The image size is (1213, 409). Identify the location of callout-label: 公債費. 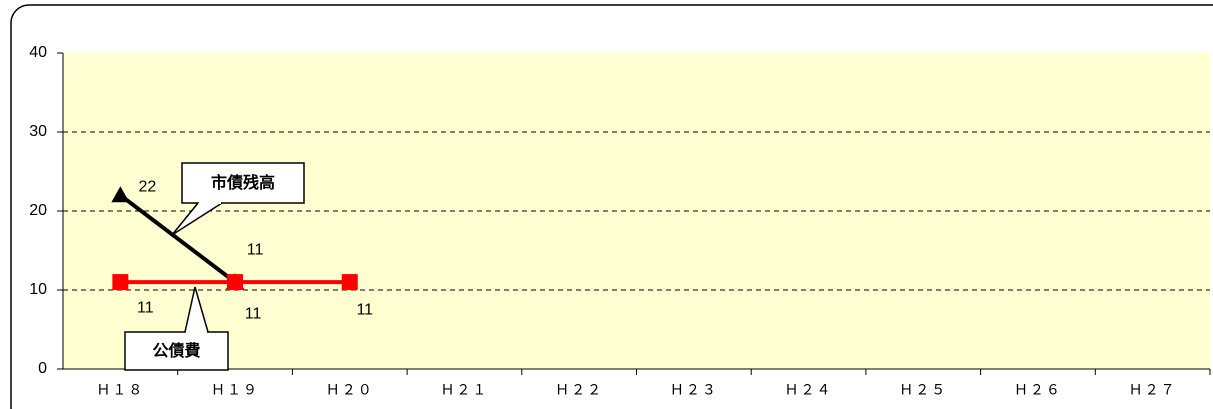
(176, 350).